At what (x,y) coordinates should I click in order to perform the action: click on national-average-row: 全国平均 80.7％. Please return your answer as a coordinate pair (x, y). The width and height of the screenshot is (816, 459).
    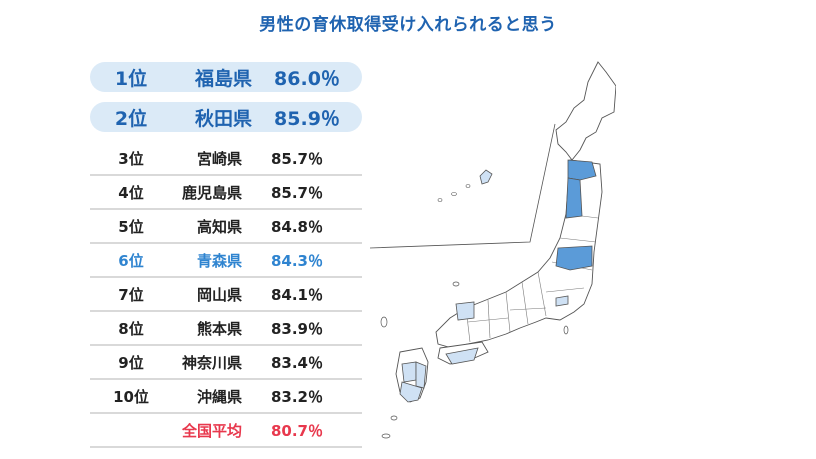
    Looking at the image, I should click on (226, 431).